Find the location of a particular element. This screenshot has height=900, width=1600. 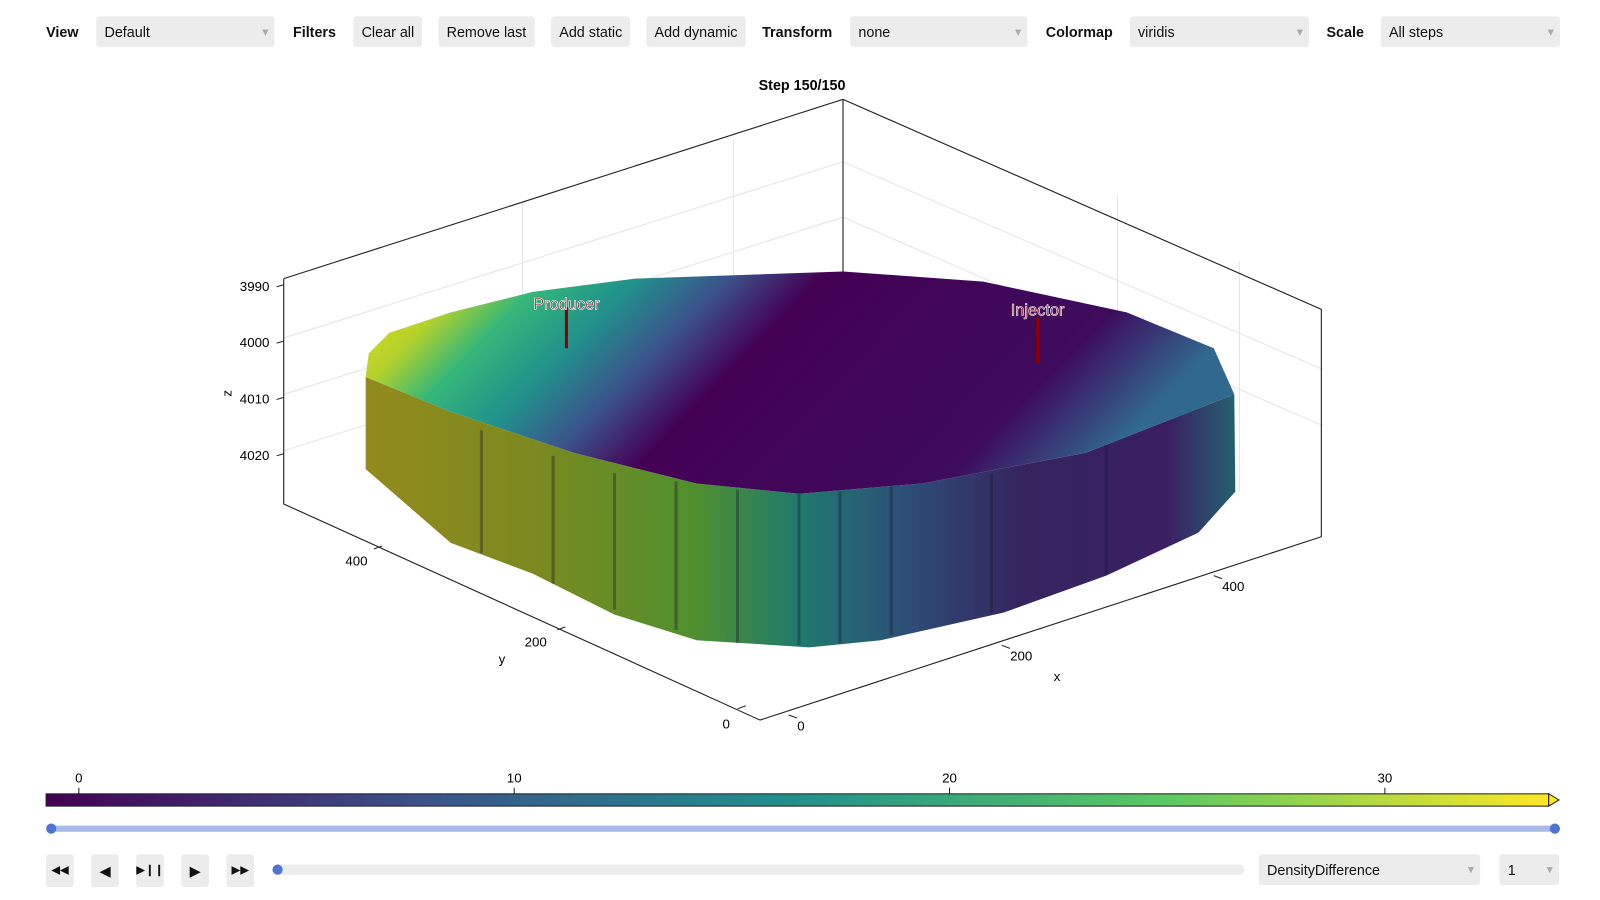

colormap-label: Colormap is located at coordinates (1079, 31).